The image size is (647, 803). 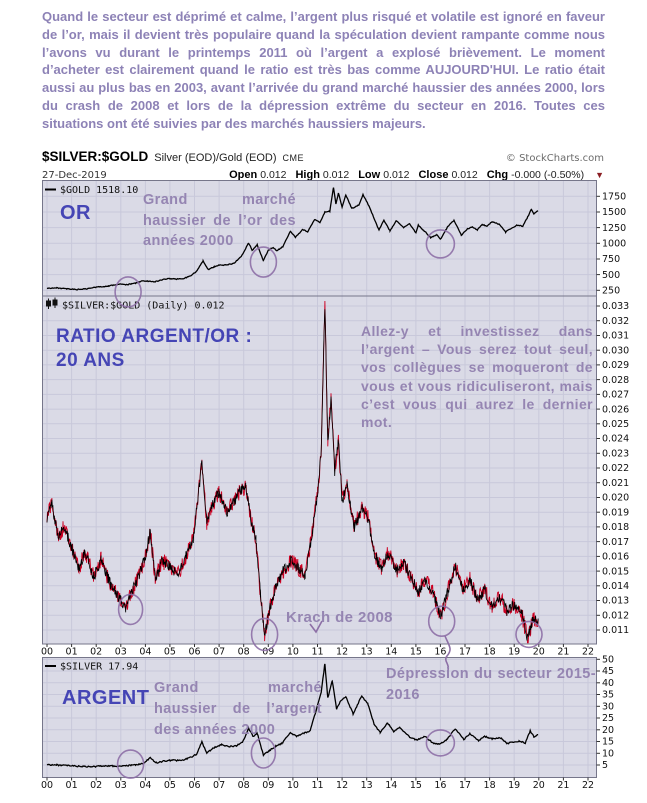 I want to click on ratio-ytick-label: 0.017, so click(x=615, y=542).